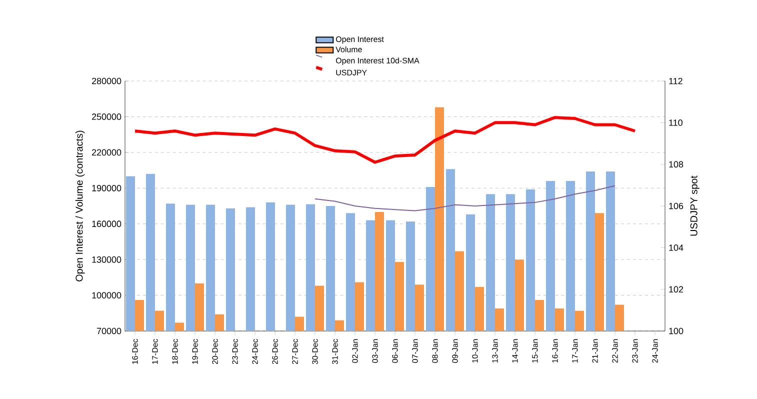  I want to click on y2-tick-label: 110, so click(675, 122).